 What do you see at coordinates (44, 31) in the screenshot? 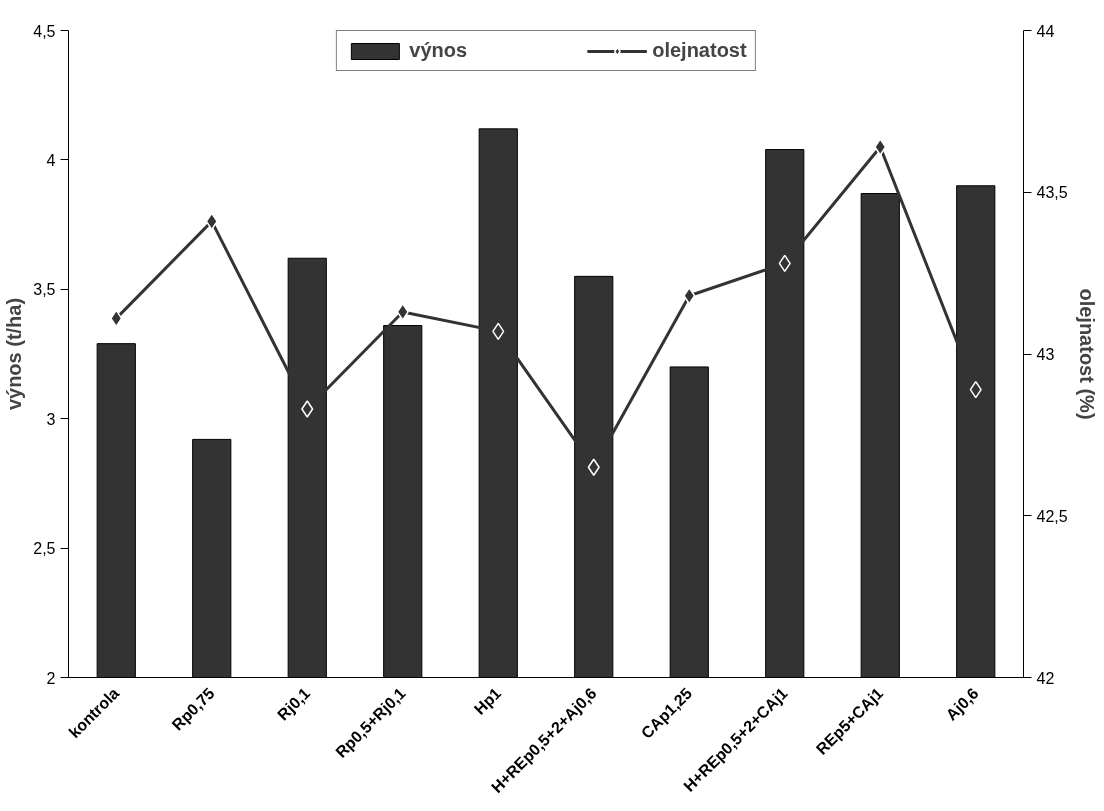
I see `y-tick-label: 4,5` at bounding box center [44, 31].